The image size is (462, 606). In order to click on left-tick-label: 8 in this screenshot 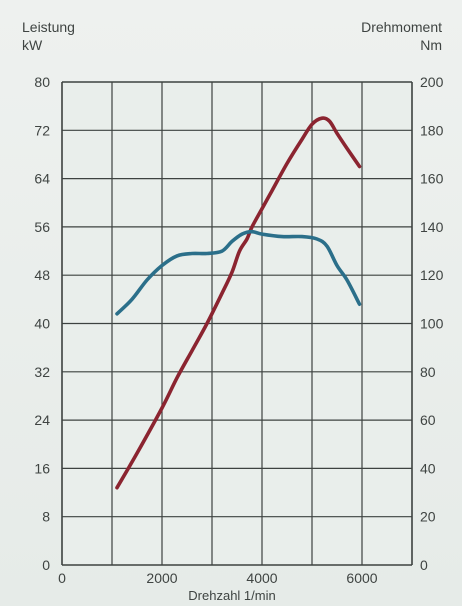, I will do `click(46, 517)`.